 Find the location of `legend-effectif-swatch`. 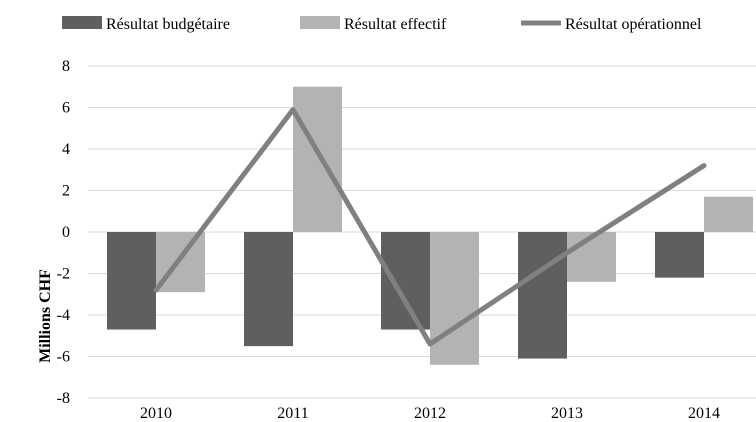

legend-effectif-swatch is located at coordinates (320, 22).